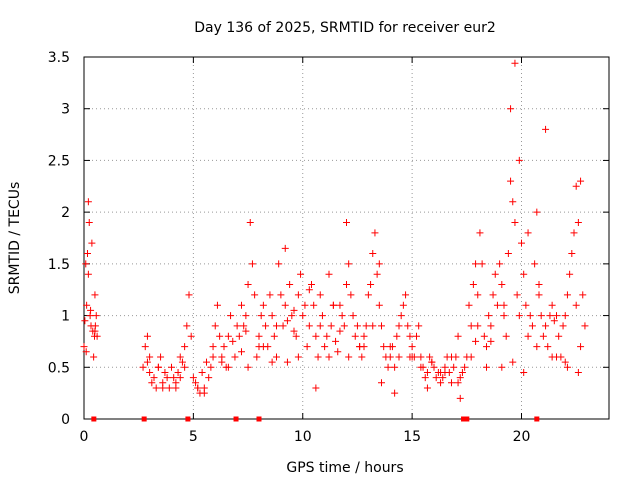  I want to click on y-tick-label: 1.5, so click(59, 265).